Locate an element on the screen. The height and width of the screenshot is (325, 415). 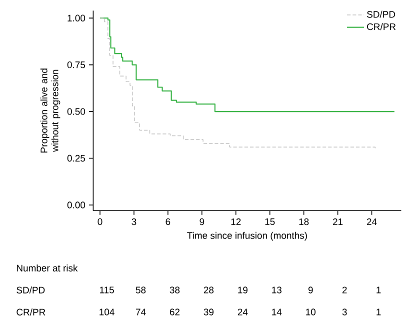
x-tick-label: 9 is located at coordinates (202, 222).